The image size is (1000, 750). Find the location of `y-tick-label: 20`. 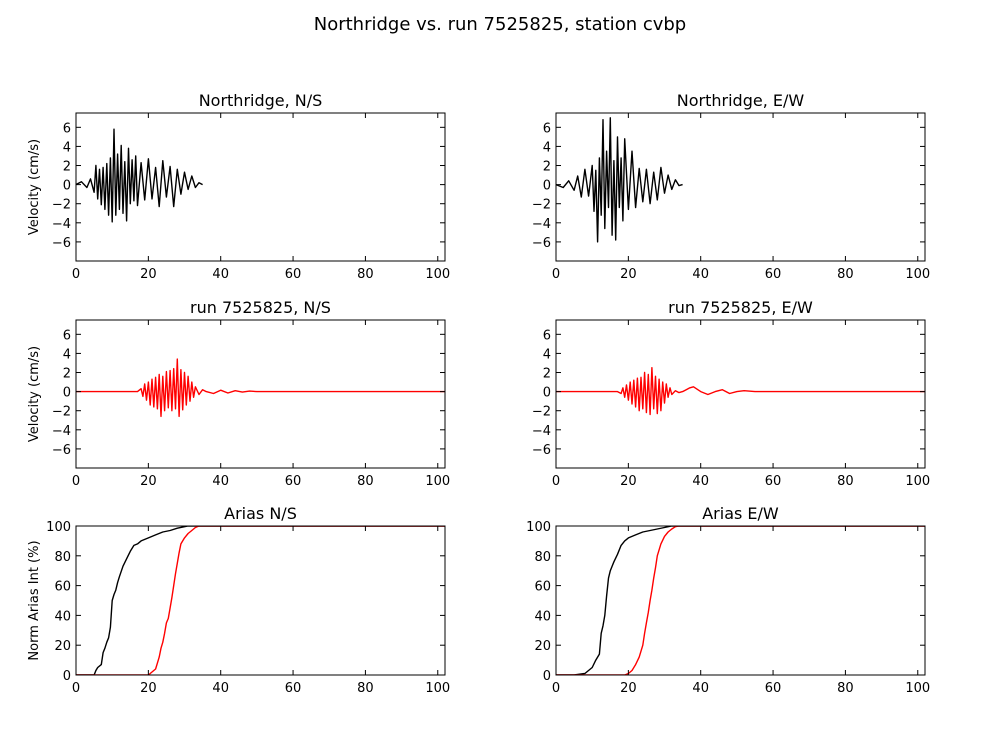

y-tick-label: 20 is located at coordinates (62, 646).